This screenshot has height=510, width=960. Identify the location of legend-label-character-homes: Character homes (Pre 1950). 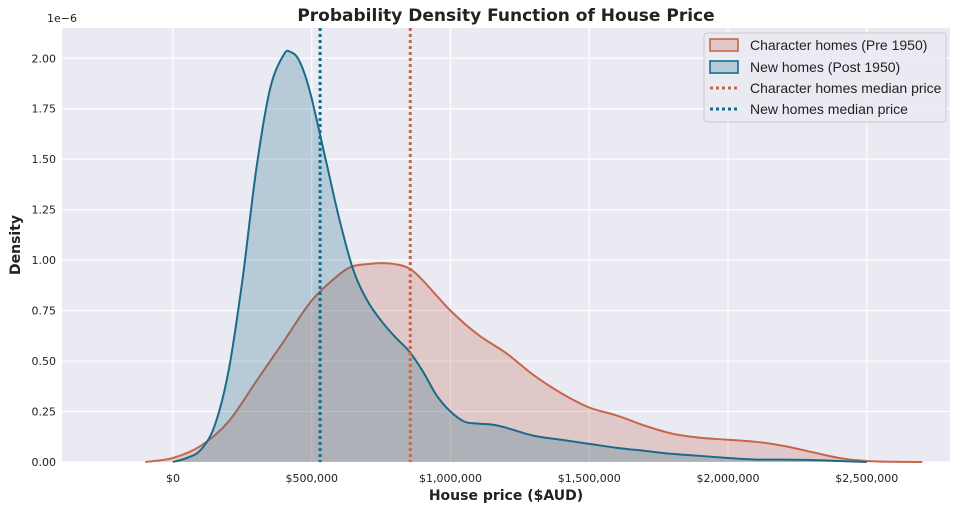
(838, 45).